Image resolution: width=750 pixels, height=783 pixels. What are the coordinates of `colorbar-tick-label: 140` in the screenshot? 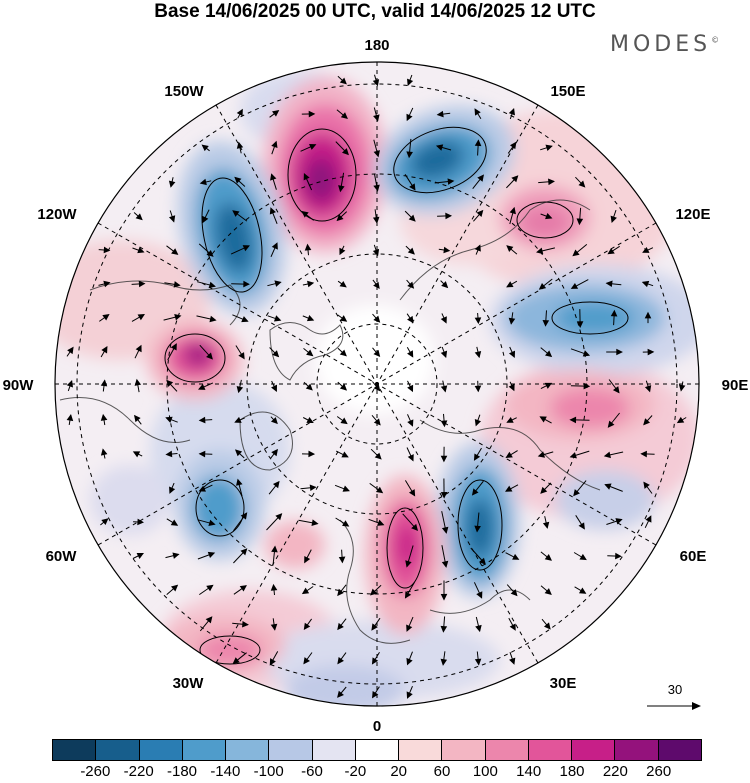 It's located at (529, 771).